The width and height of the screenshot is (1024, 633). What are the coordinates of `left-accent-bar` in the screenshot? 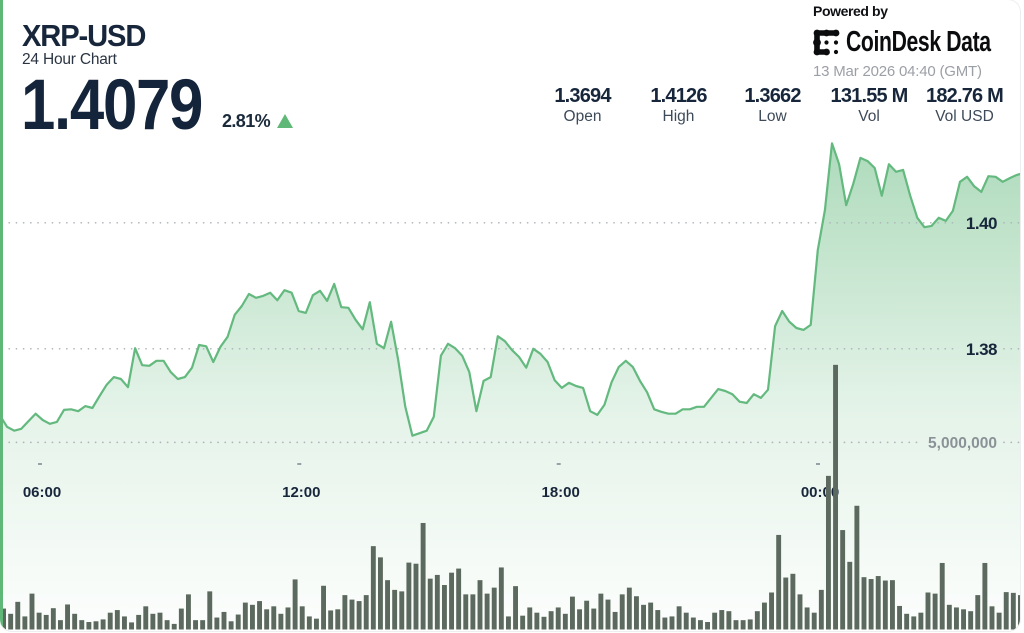 It's located at (1, 315).